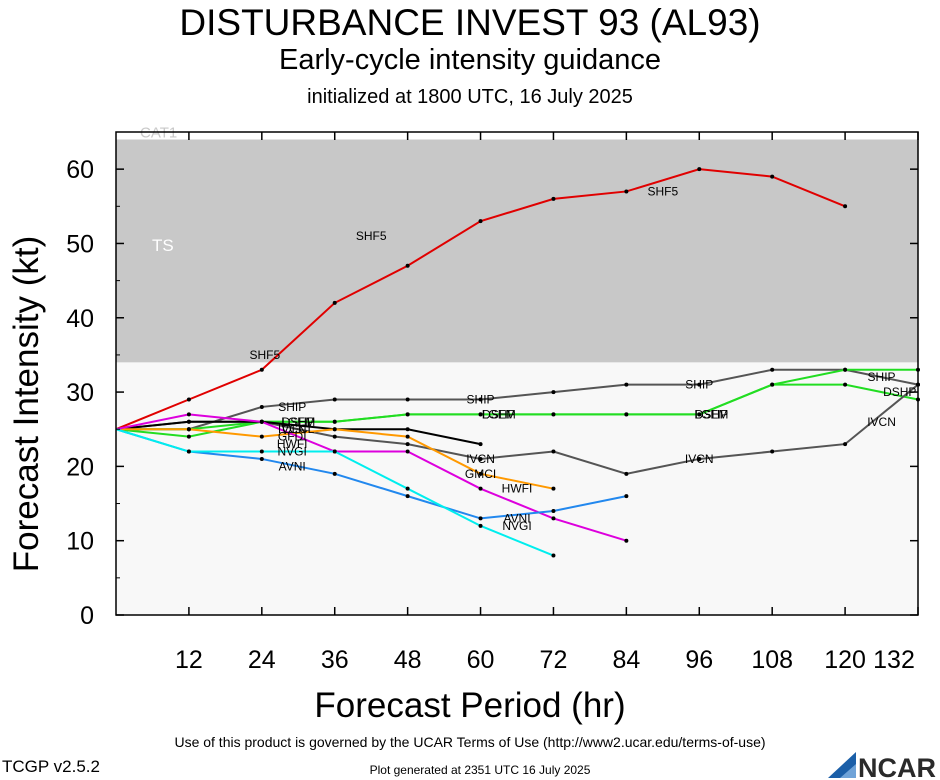  What do you see at coordinates (480, 770) in the screenshot?
I see `plot-generated-time: Plot generated at 2351 UTC 16 July 2025` at bounding box center [480, 770].